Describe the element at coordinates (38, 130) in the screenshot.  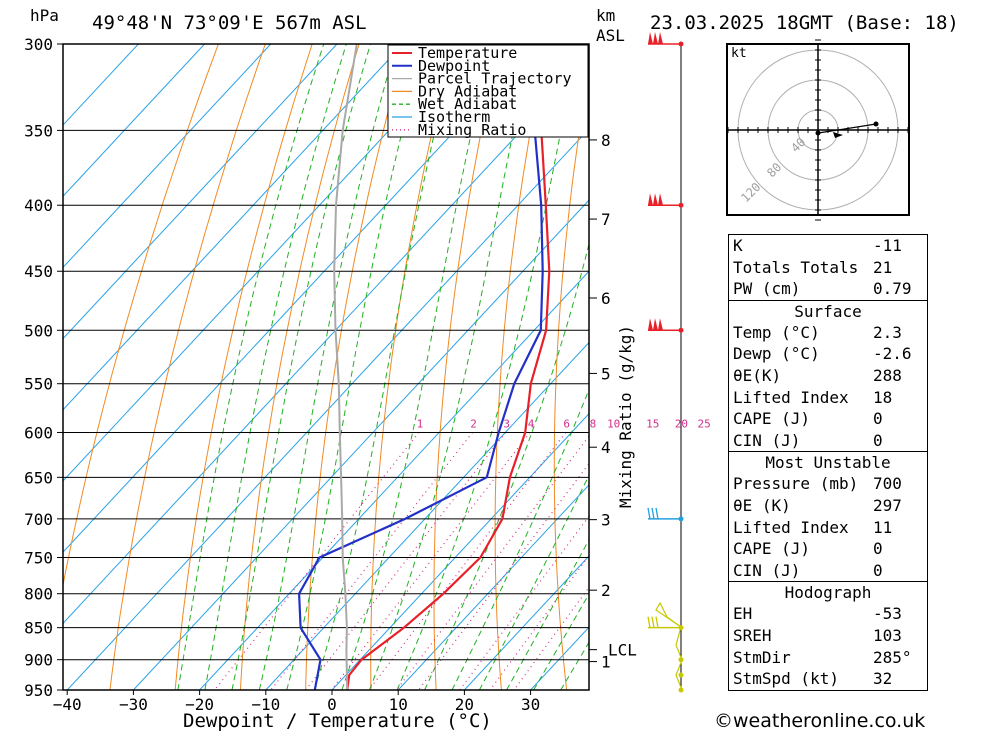
I see `pressure-tick-label: 350` at that location.